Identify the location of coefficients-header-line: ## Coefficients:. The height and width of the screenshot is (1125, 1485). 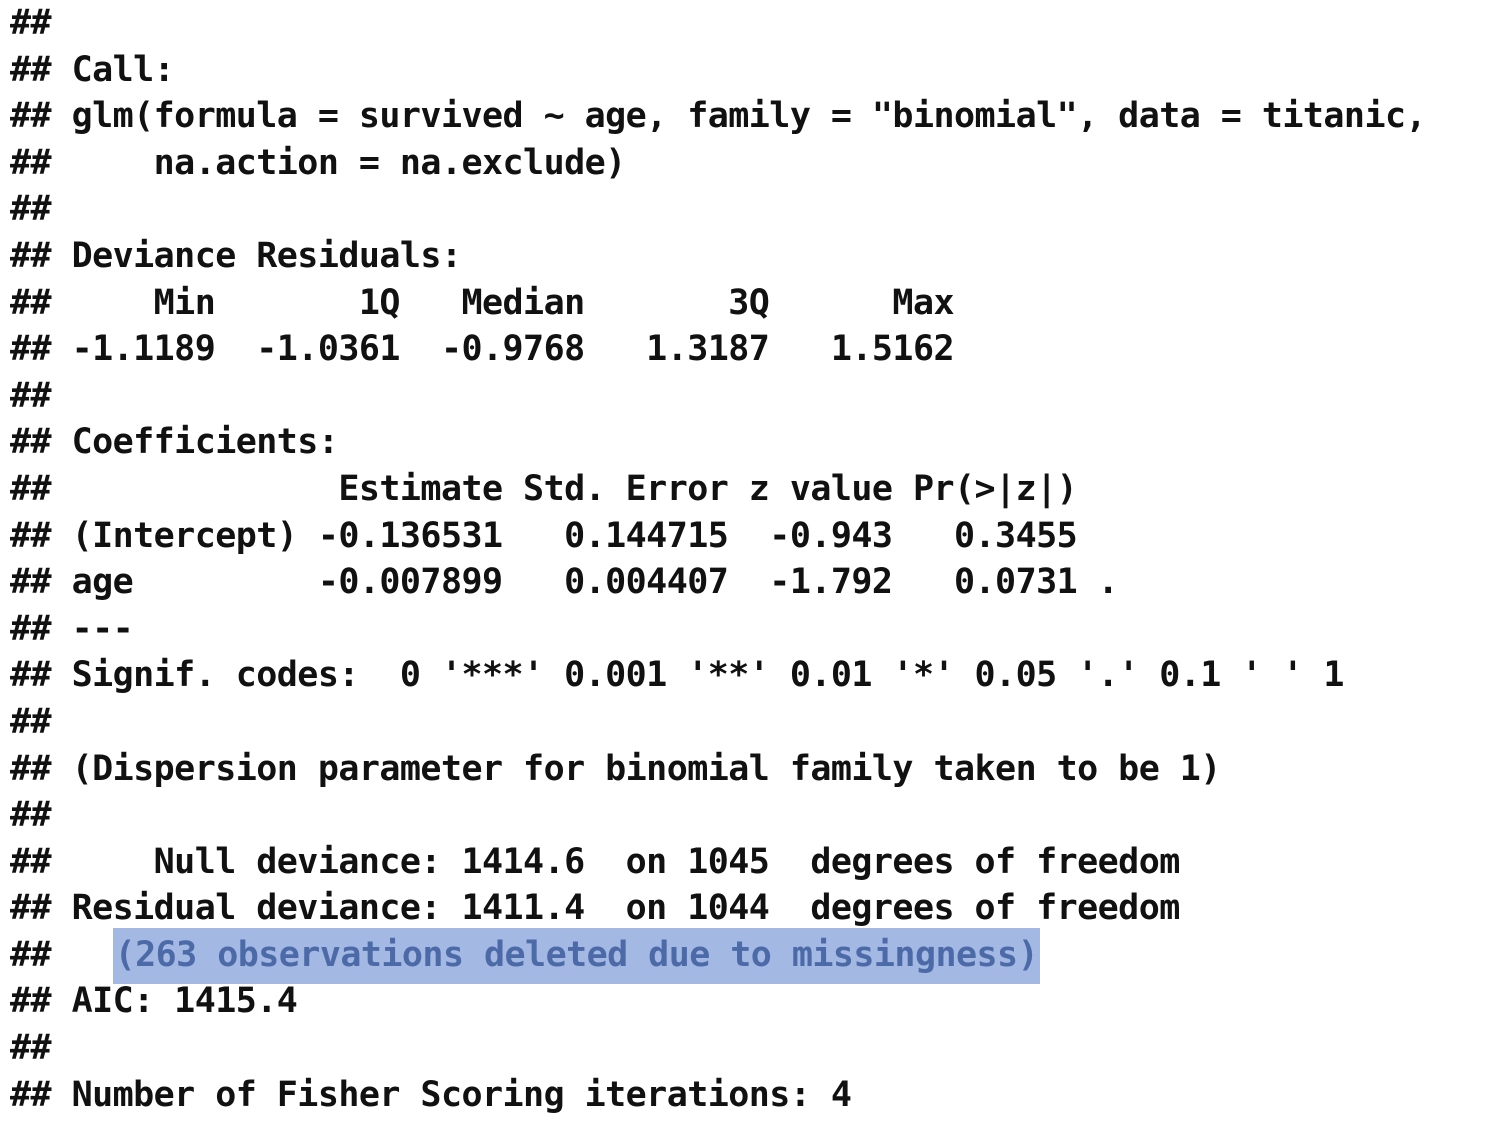
(174, 442).